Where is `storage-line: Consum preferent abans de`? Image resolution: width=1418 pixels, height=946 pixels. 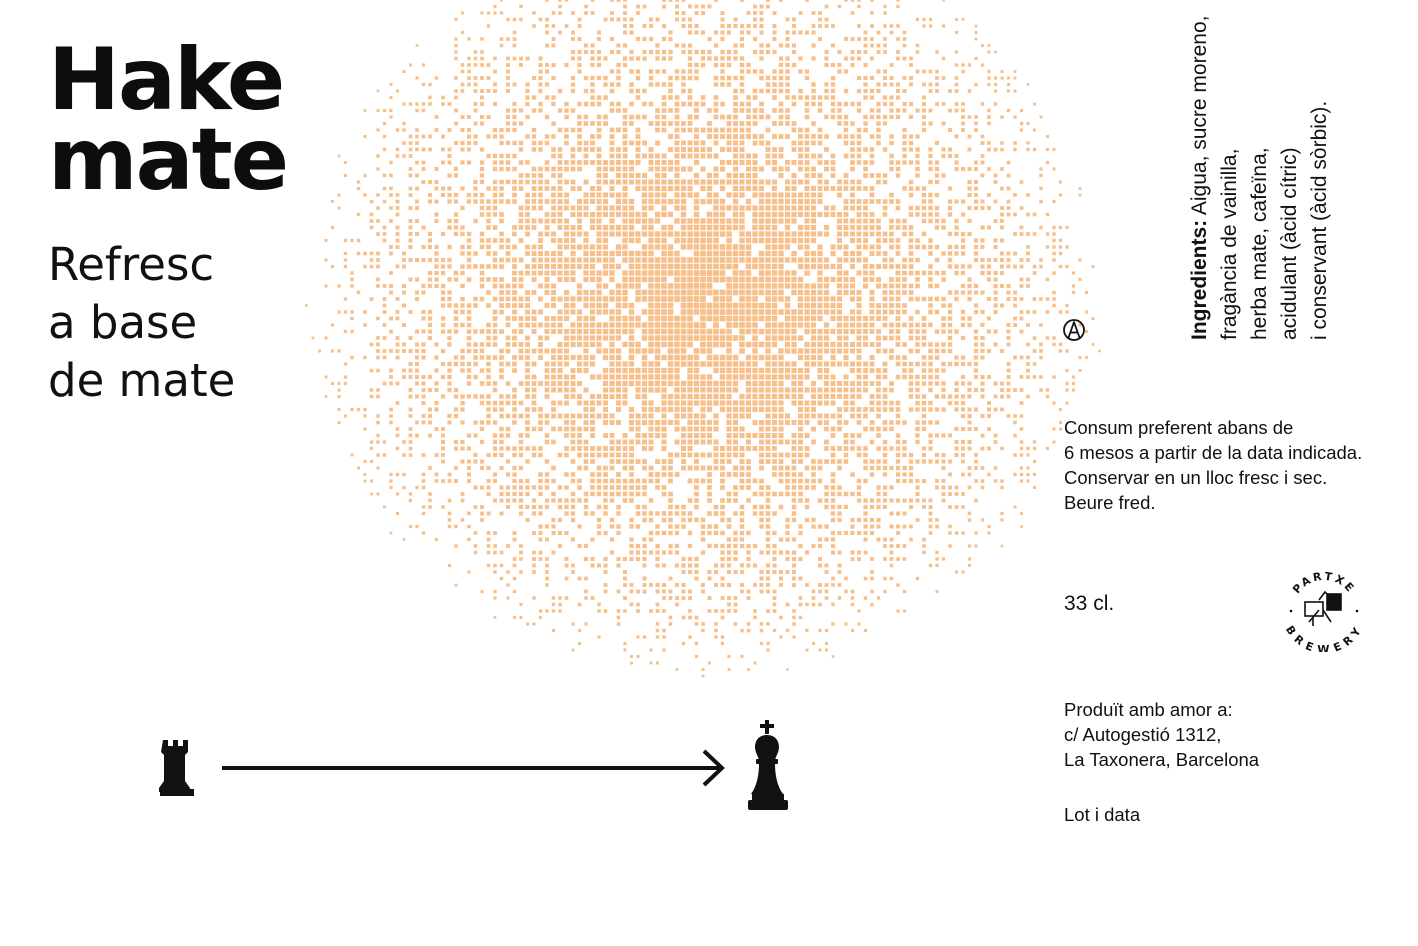
storage-line: Consum preferent abans de is located at coordinates (1179, 427).